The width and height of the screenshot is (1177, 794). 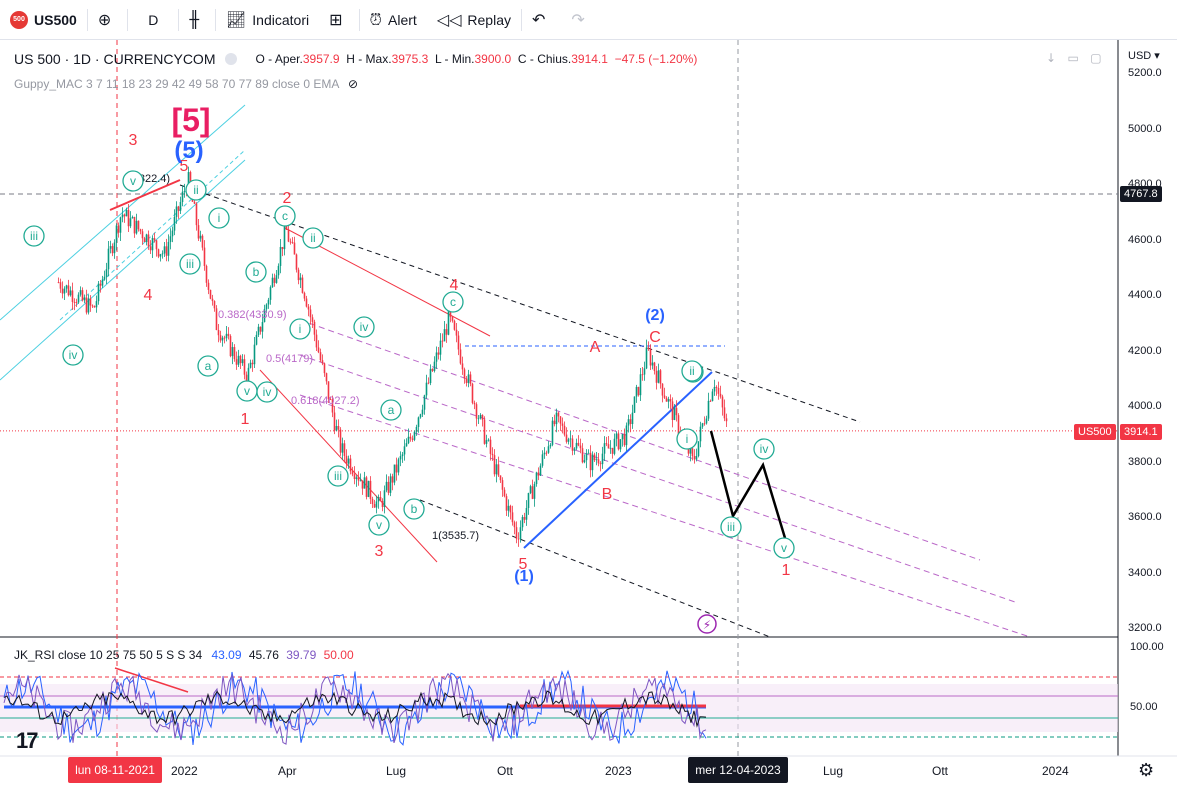 What do you see at coordinates (655, 315) in the screenshot?
I see `wave-label-blue: (2)` at bounding box center [655, 315].